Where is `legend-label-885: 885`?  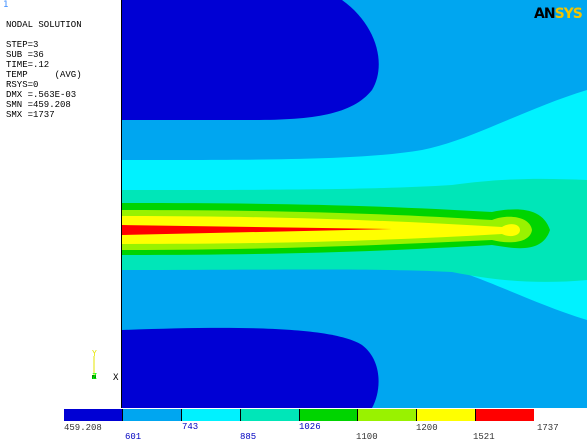 legend-label-885: 885 is located at coordinates (248, 437).